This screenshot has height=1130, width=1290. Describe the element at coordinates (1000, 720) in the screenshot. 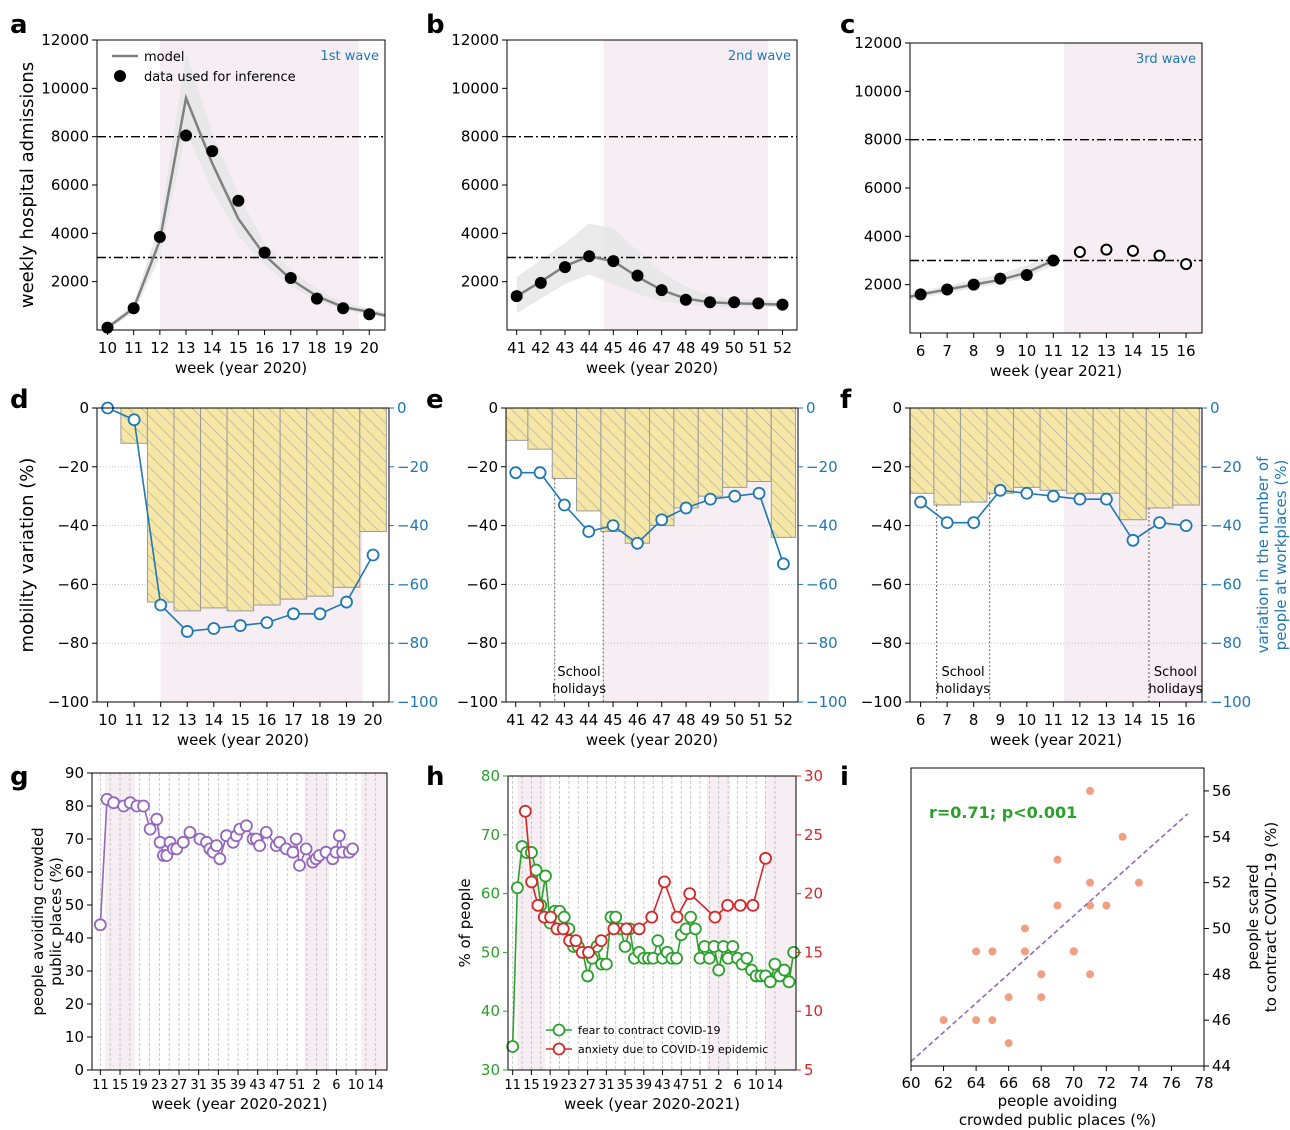

I see `x-tick-label: 9` at that location.